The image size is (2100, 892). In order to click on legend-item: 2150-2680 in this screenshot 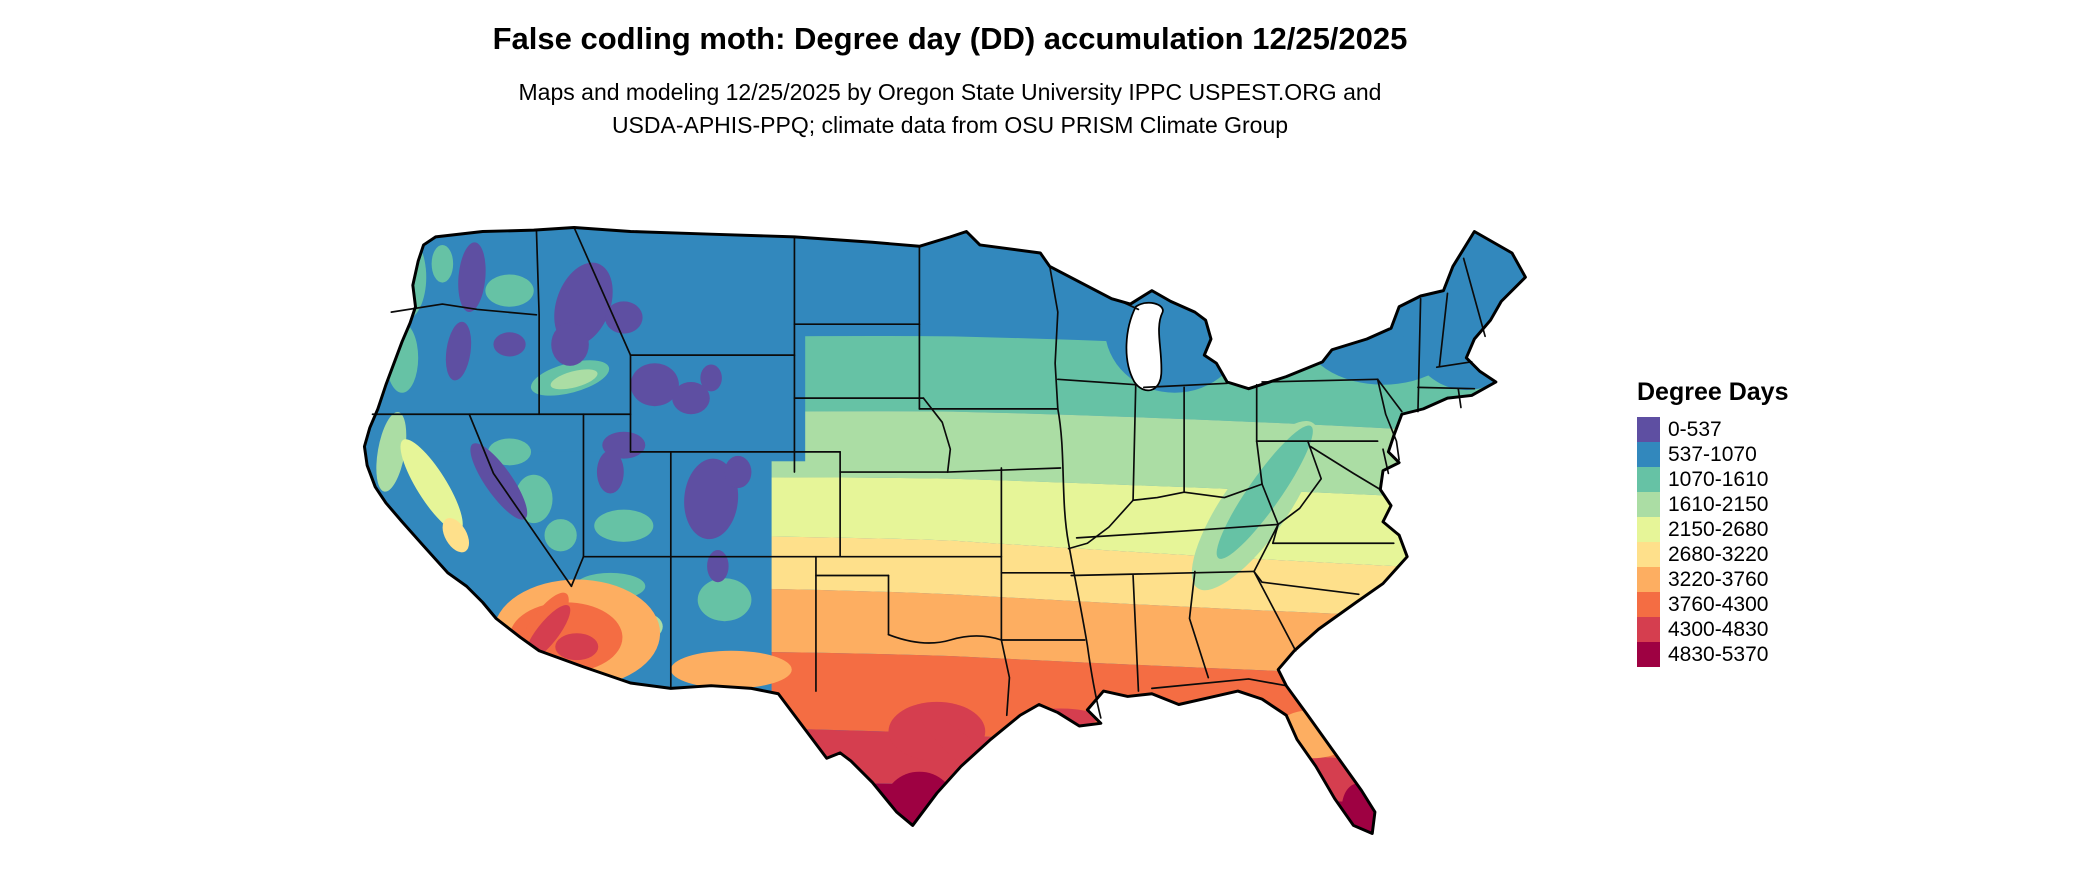, I will do `click(1712, 529)`.